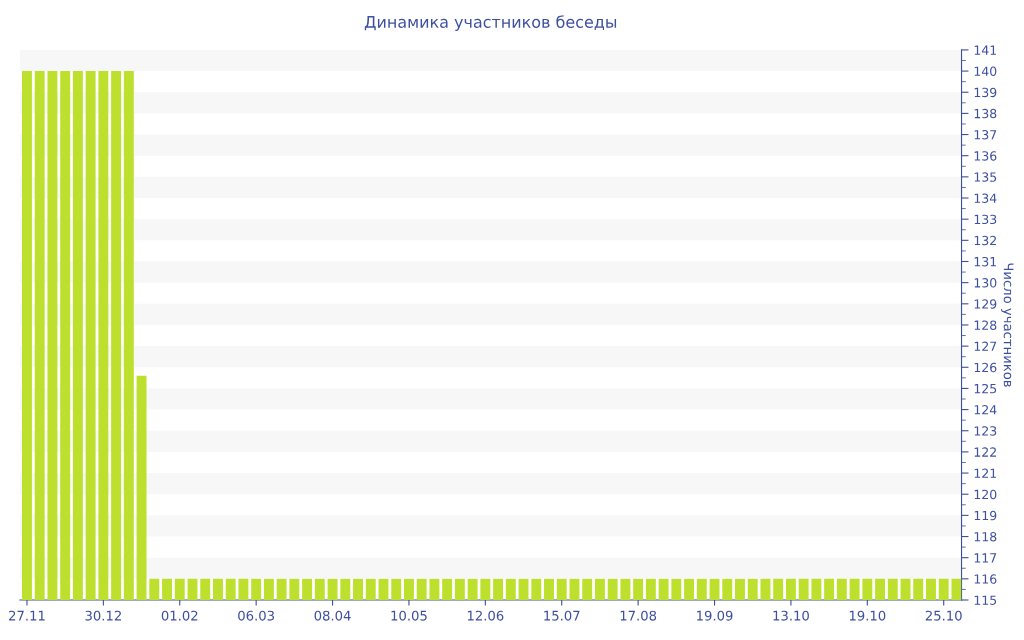 The height and width of the screenshot is (640, 1024). I want to click on y-tick-label: 123, so click(985, 431).